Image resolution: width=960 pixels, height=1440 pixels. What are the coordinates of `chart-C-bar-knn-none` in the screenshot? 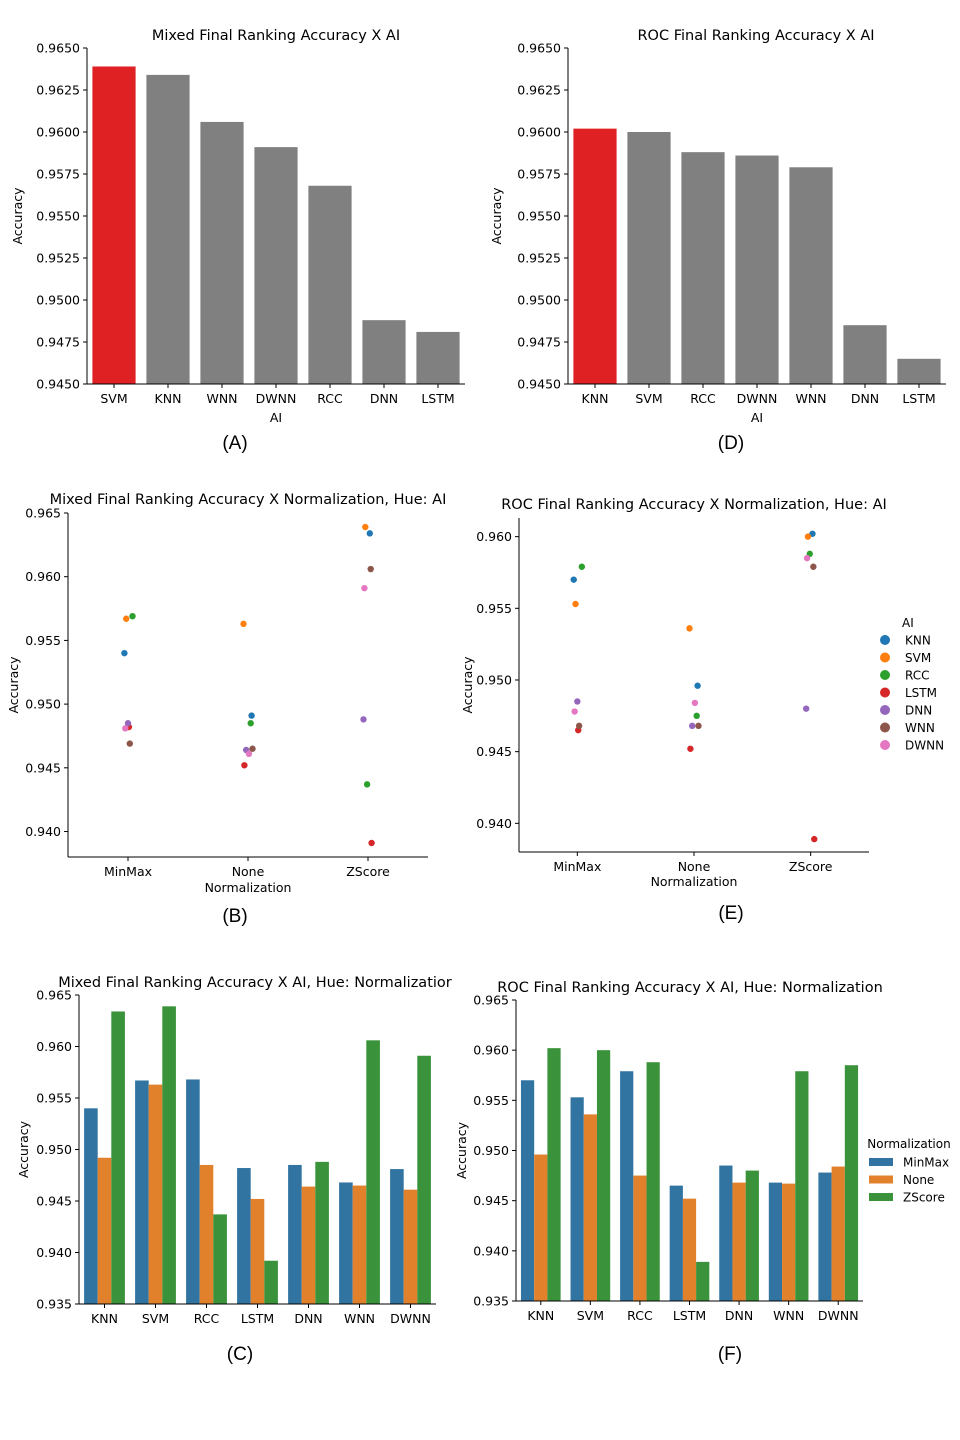 It's located at (104, 1230).